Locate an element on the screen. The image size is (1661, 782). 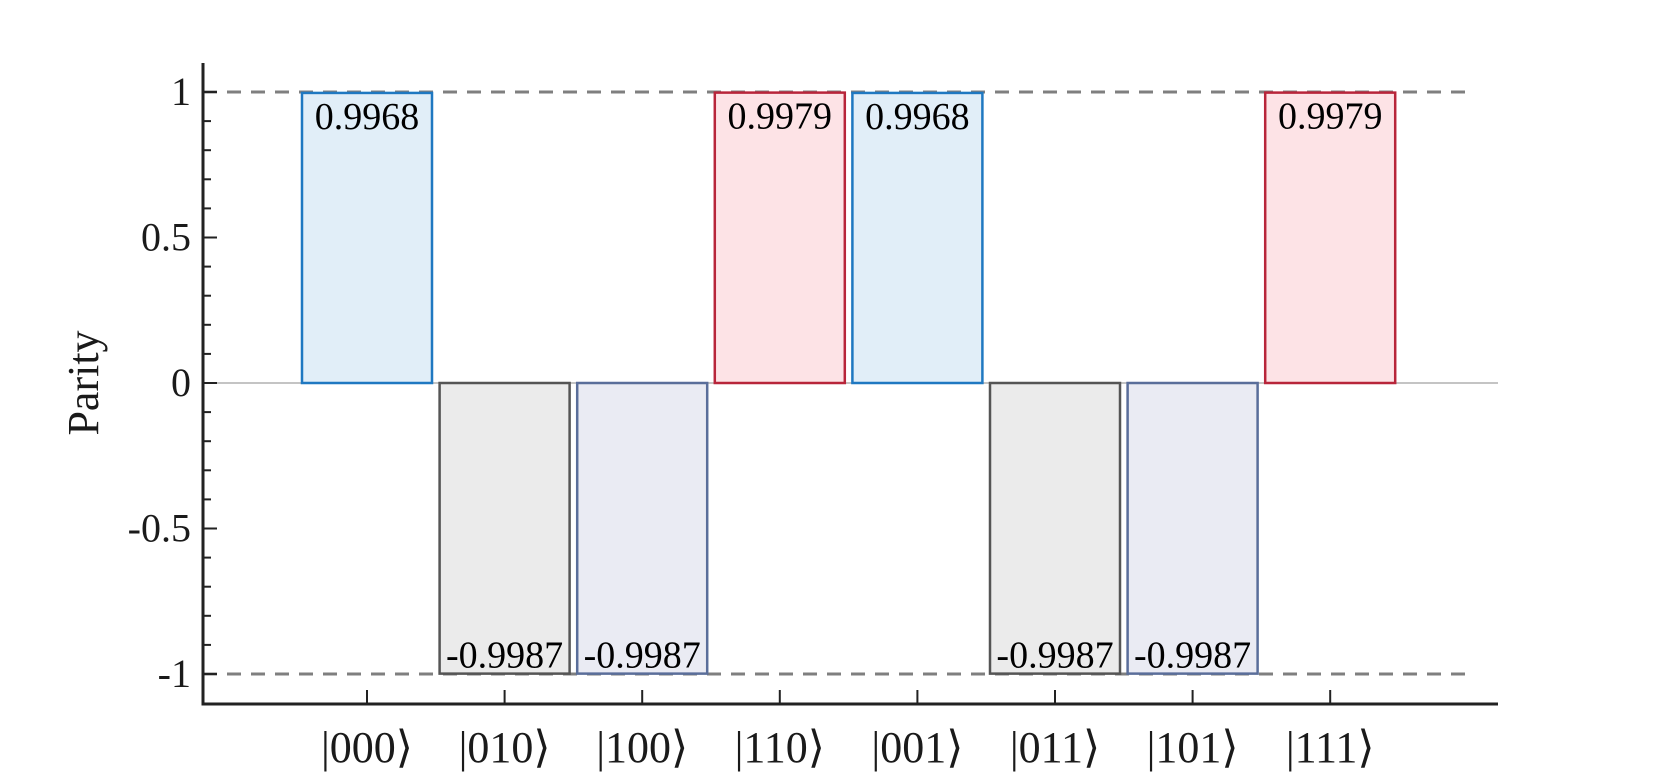
x-tick-label: |001⟩ is located at coordinates (917, 747).